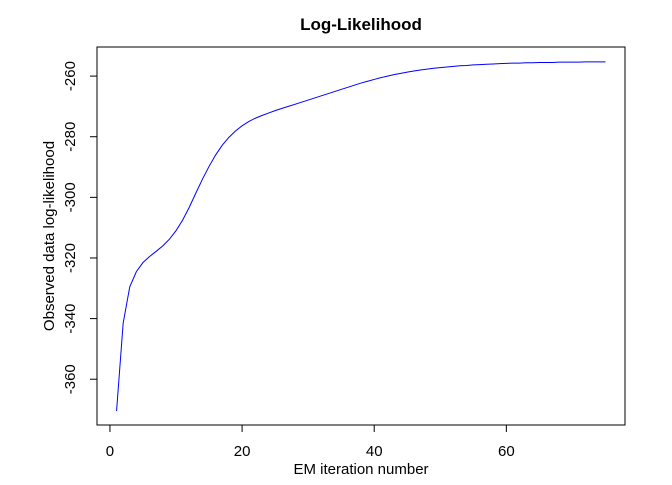 This screenshot has height=485, width=672. Describe the element at coordinates (70, 137) in the screenshot. I see `y-tick-label: -280` at that location.